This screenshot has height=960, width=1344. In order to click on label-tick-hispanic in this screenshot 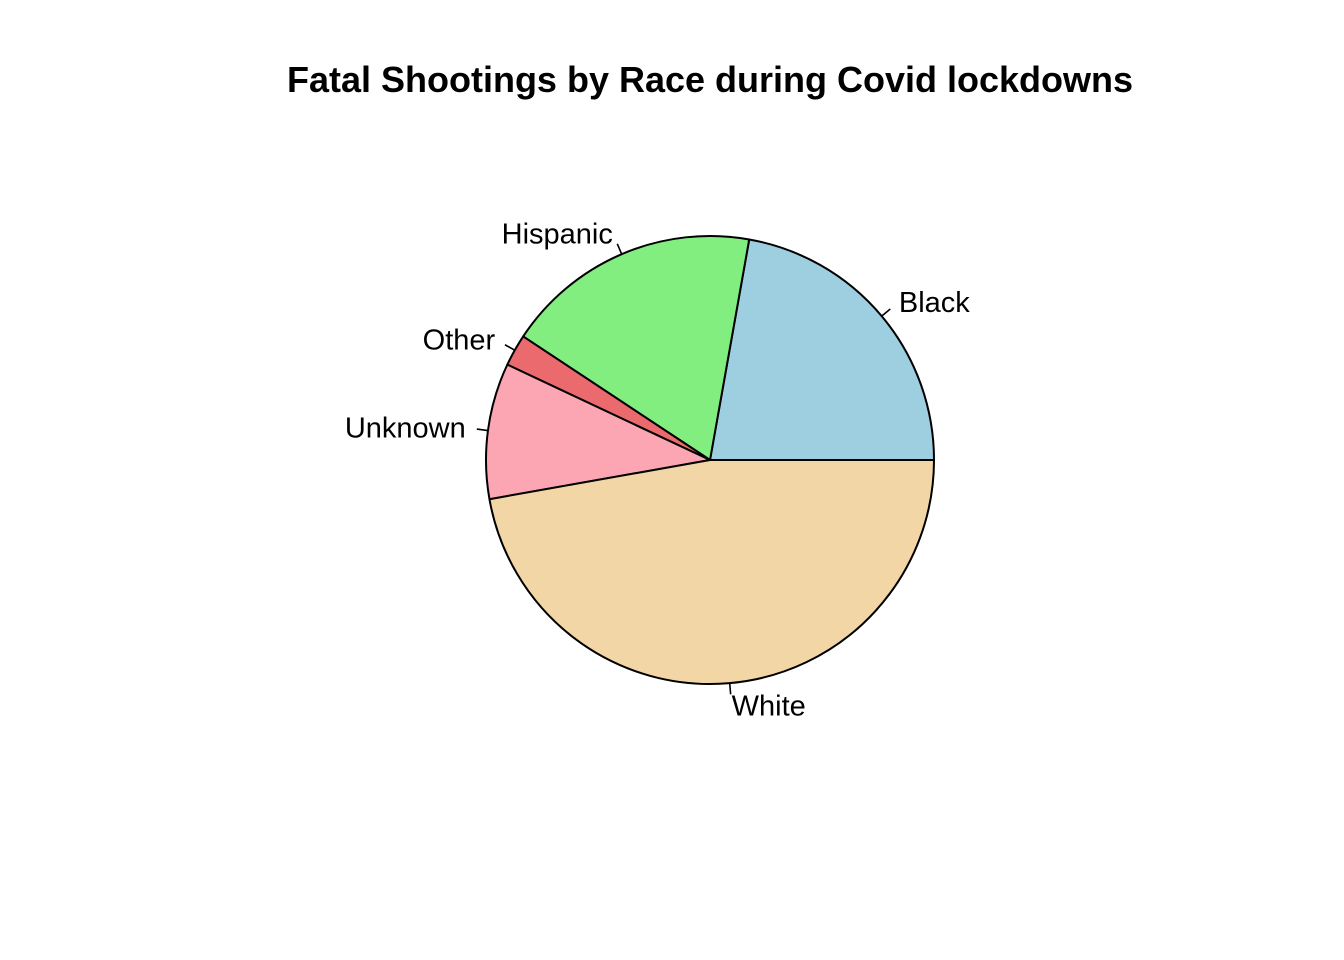, I will do `click(619, 249)`.